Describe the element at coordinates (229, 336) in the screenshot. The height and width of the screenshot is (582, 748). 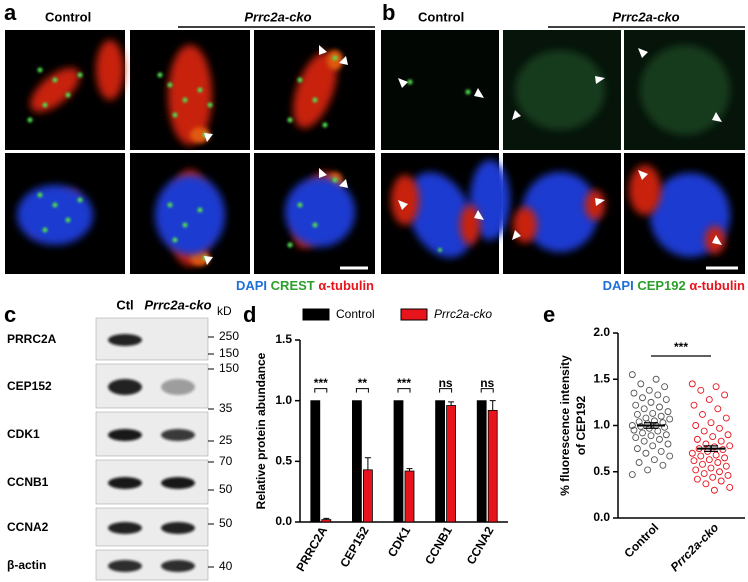
I see `marker-label: 250` at that location.